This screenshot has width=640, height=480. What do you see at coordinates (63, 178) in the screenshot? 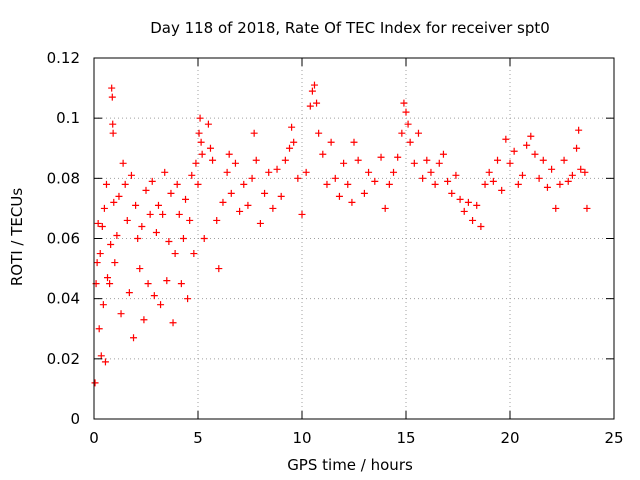
I see `y-tick-label: 0.08` at bounding box center [63, 178].